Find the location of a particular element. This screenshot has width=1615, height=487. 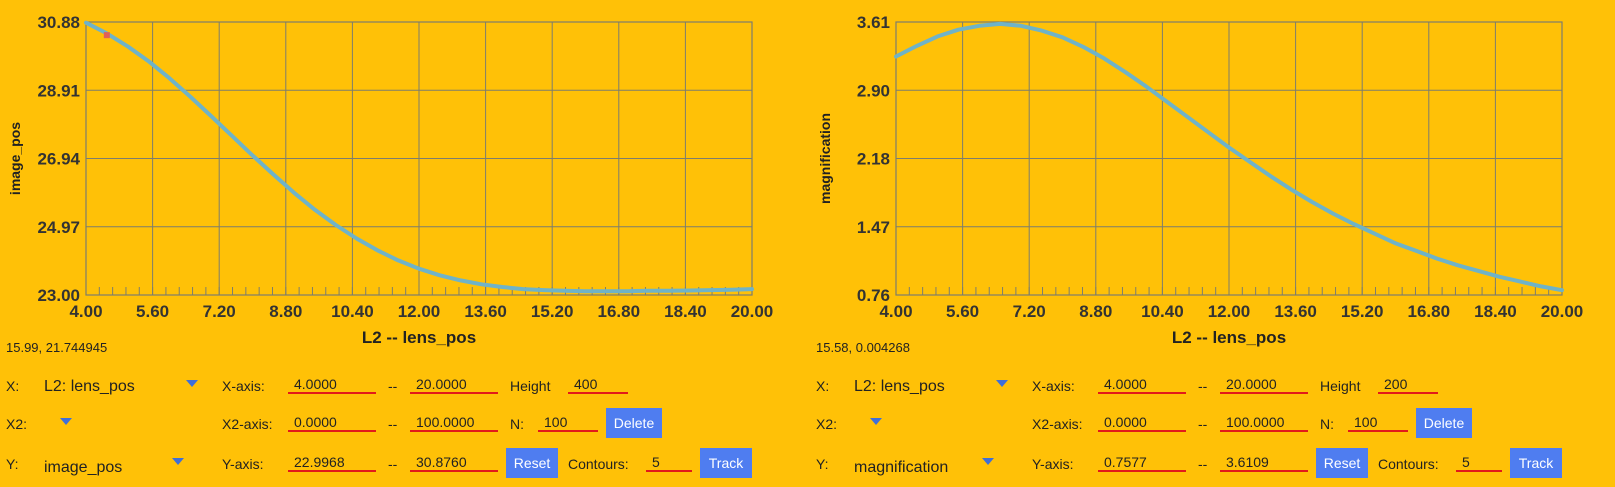

y-axis-max-input: 30.8760 is located at coordinates (454, 462).